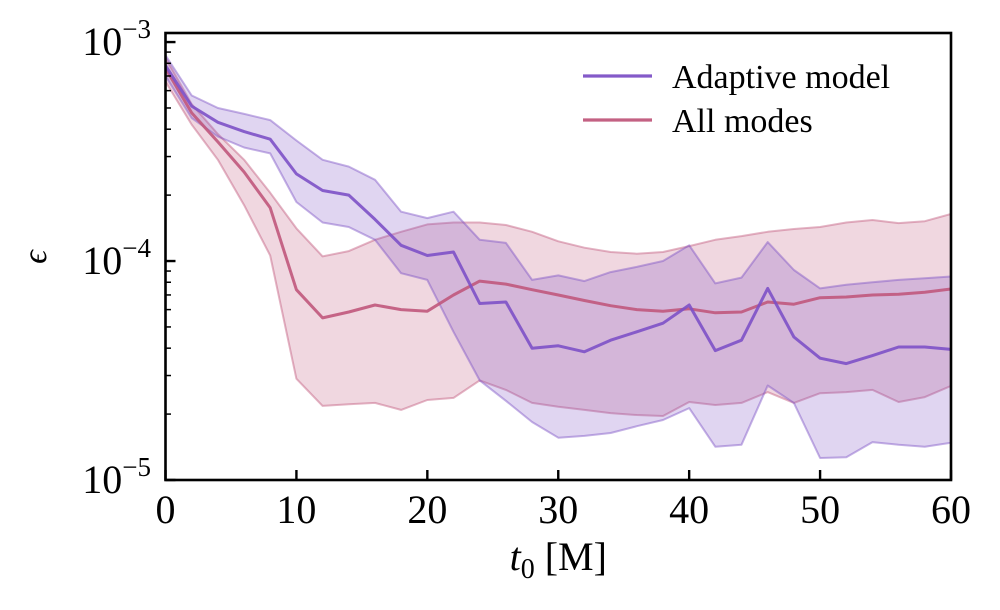 The width and height of the screenshot is (1000, 610). Describe the element at coordinates (558, 559) in the screenshot. I see `x-axis-label: t0 [M]` at that location.